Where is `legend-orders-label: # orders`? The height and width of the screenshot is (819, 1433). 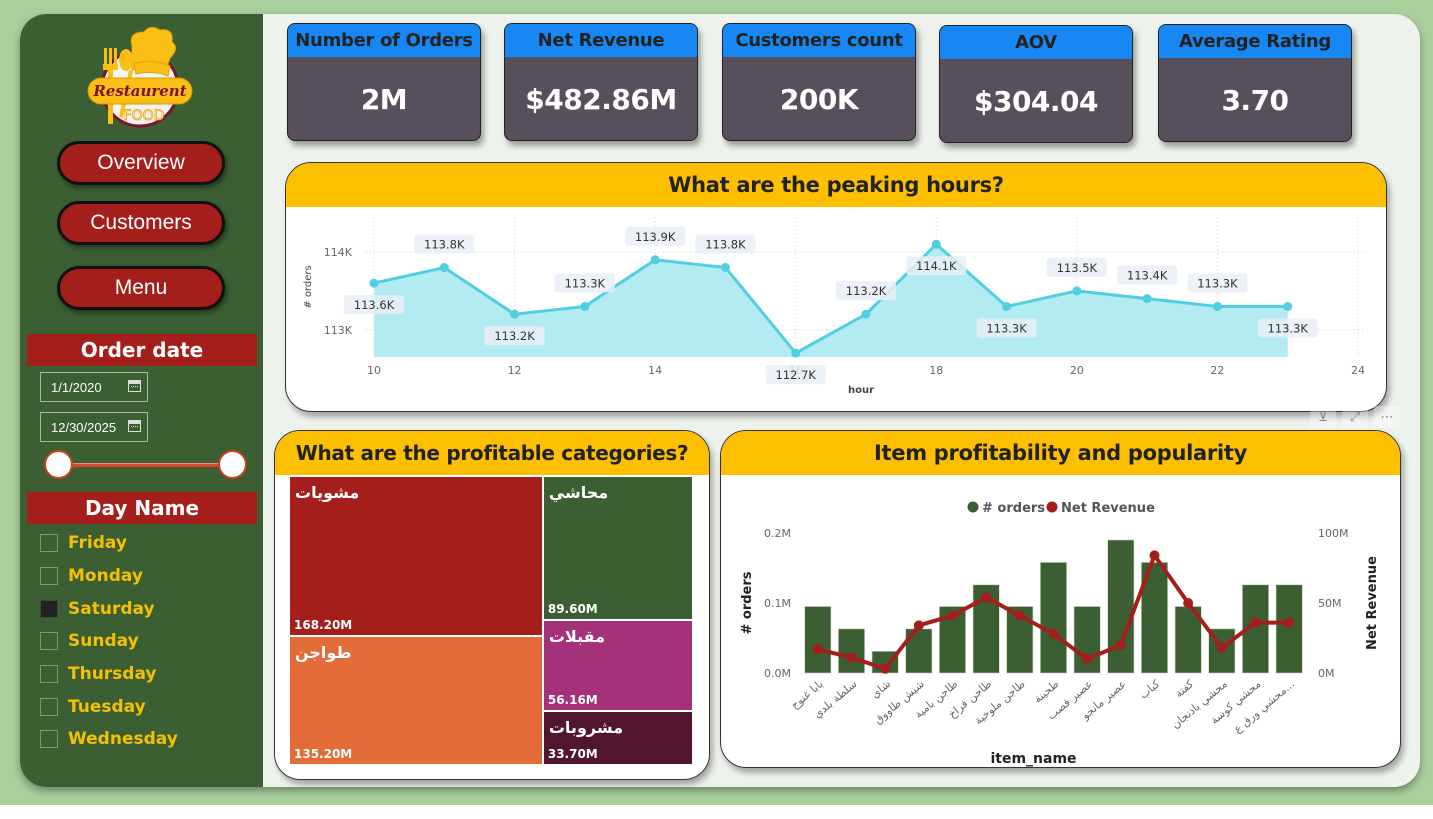
legend-orders-label: # orders is located at coordinates (1013, 508).